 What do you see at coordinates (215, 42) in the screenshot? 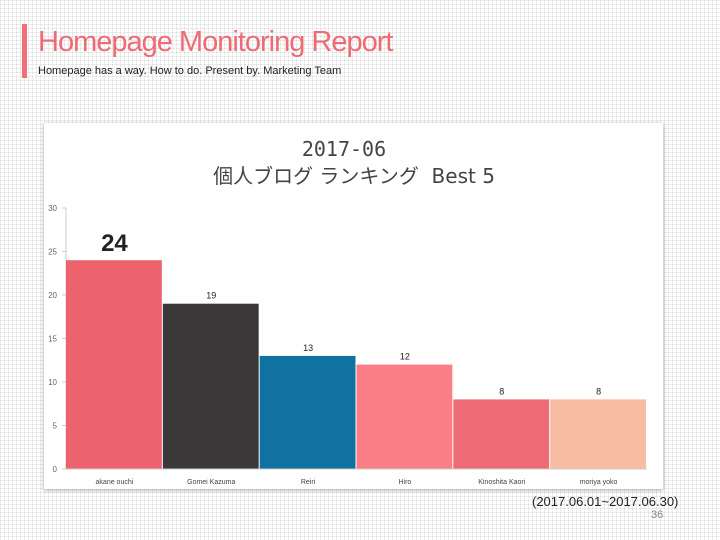
I see `page-title: Homepage Monitoring Report` at bounding box center [215, 42].